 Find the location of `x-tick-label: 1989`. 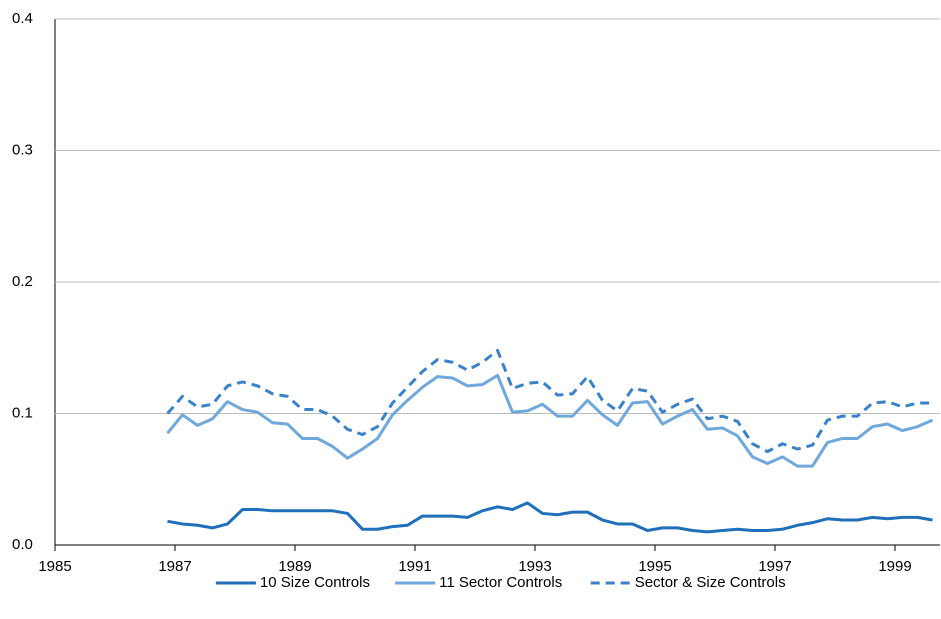

x-tick-label: 1989 is located at coordinates (294, 566).